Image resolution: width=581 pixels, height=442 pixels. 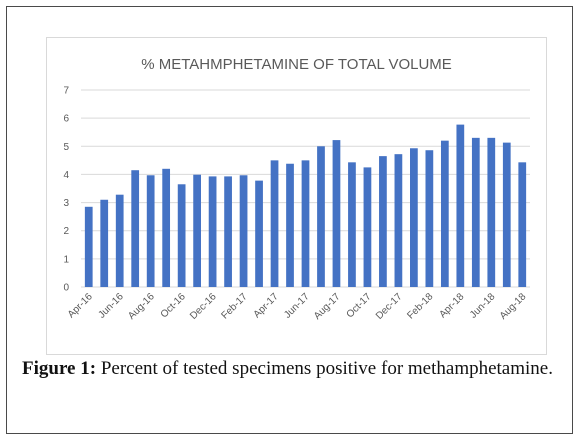 What do you see at coordinates (141, 306) in the screenshot?
I see `x-tick-label: Aug-16` at bounding box center [141, 306].